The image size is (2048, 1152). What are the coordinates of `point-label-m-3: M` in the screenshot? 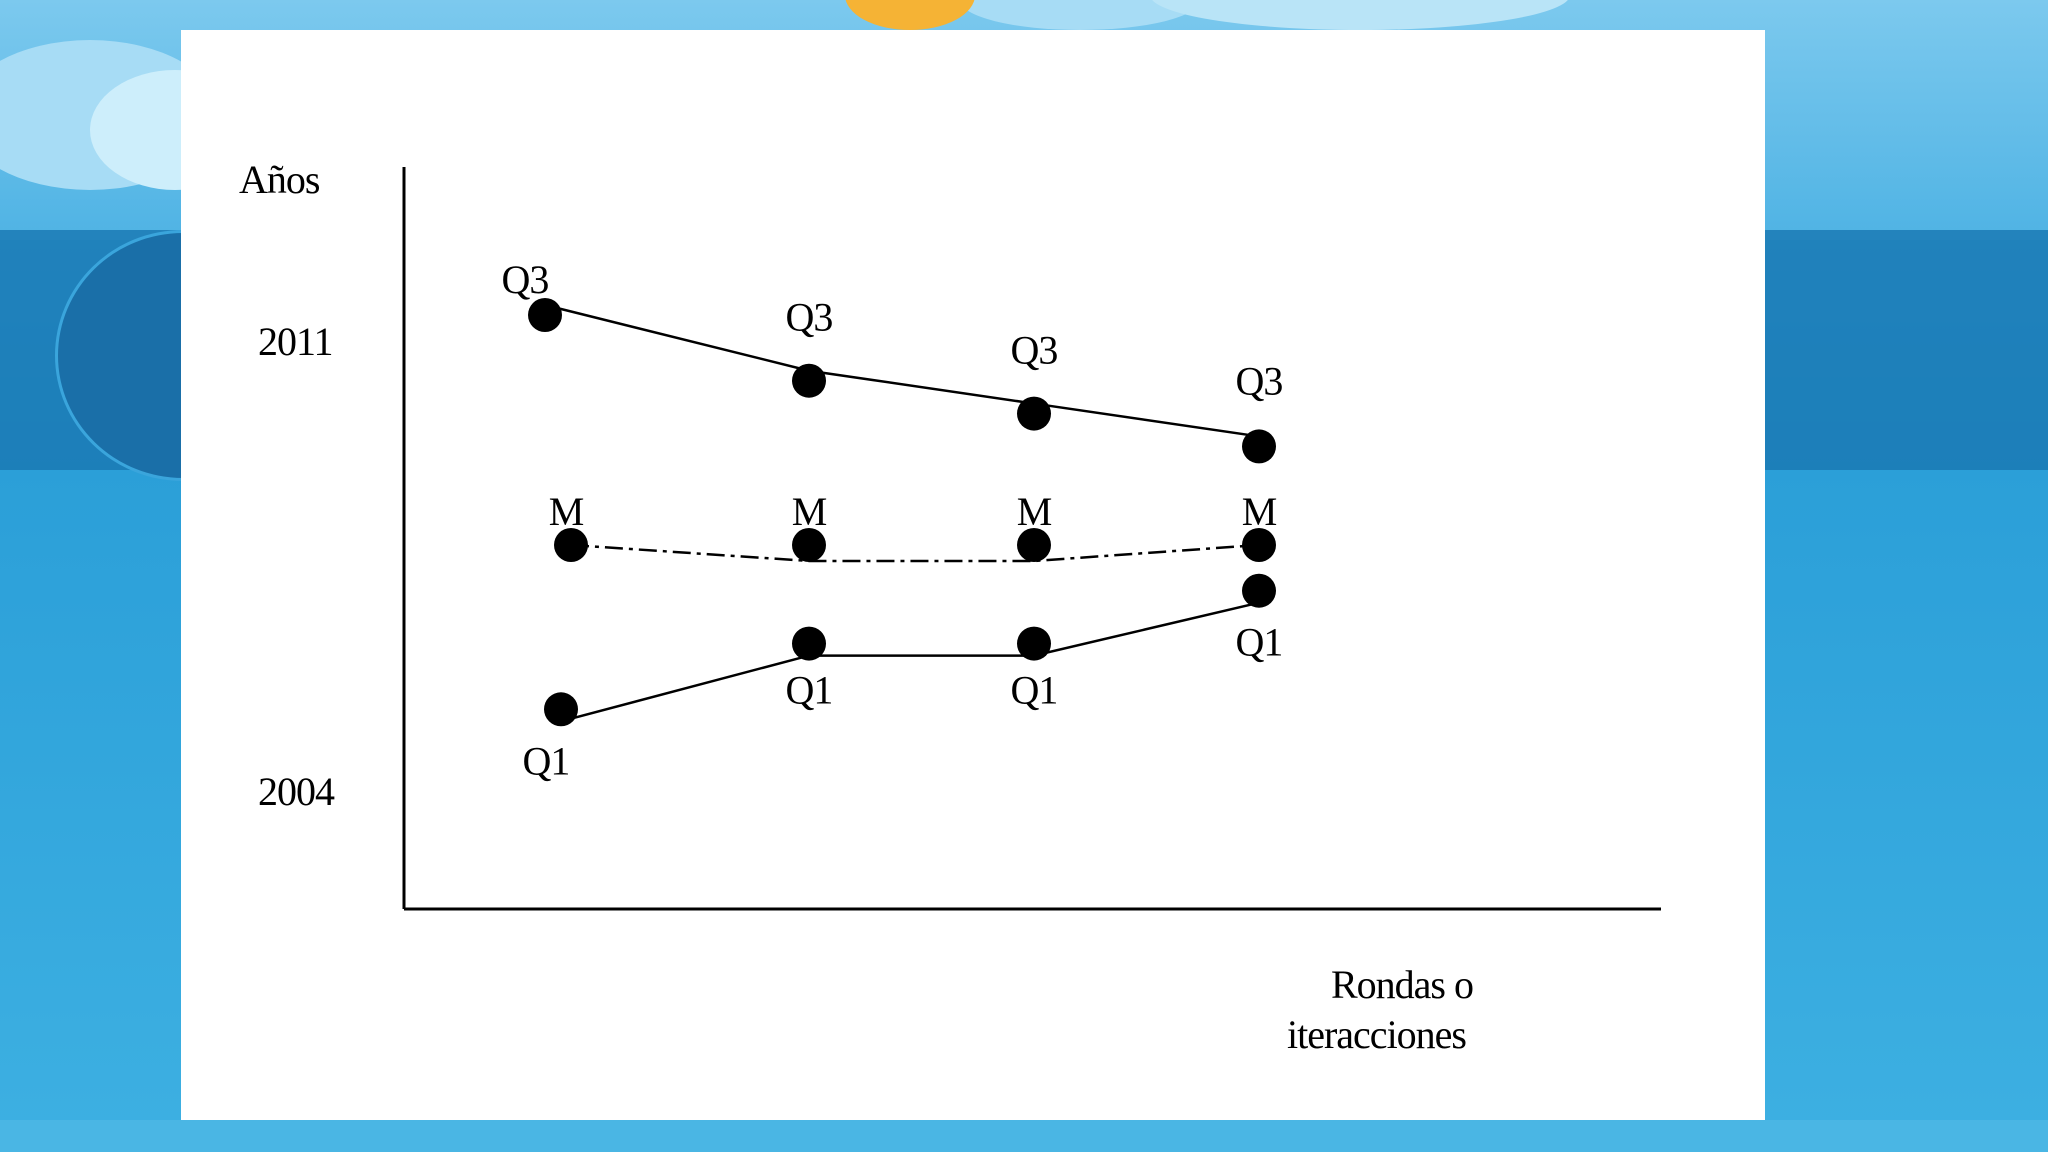 It's located at (1034, 511).